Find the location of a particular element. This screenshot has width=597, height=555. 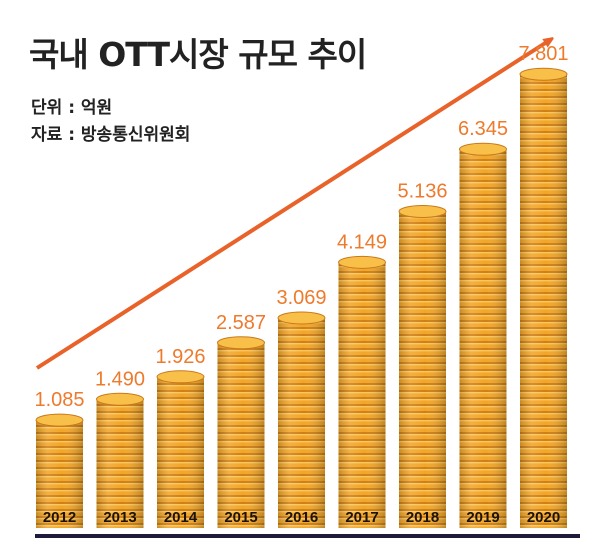

year-label: 2019 is located at coordinates (482, 517).